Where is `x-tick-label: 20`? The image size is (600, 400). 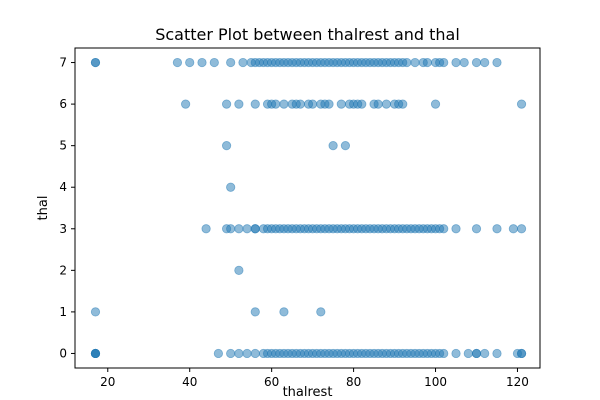 x-tick-label: 20 is located at coordinates (107, 382).